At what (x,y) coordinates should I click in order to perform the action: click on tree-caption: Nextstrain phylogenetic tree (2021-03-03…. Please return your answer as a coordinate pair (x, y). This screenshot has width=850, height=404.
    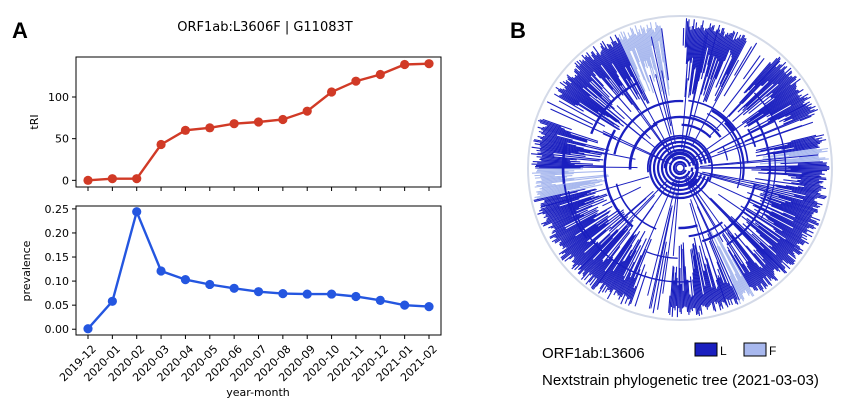
    Looking at the image, I should click on (680, 380).